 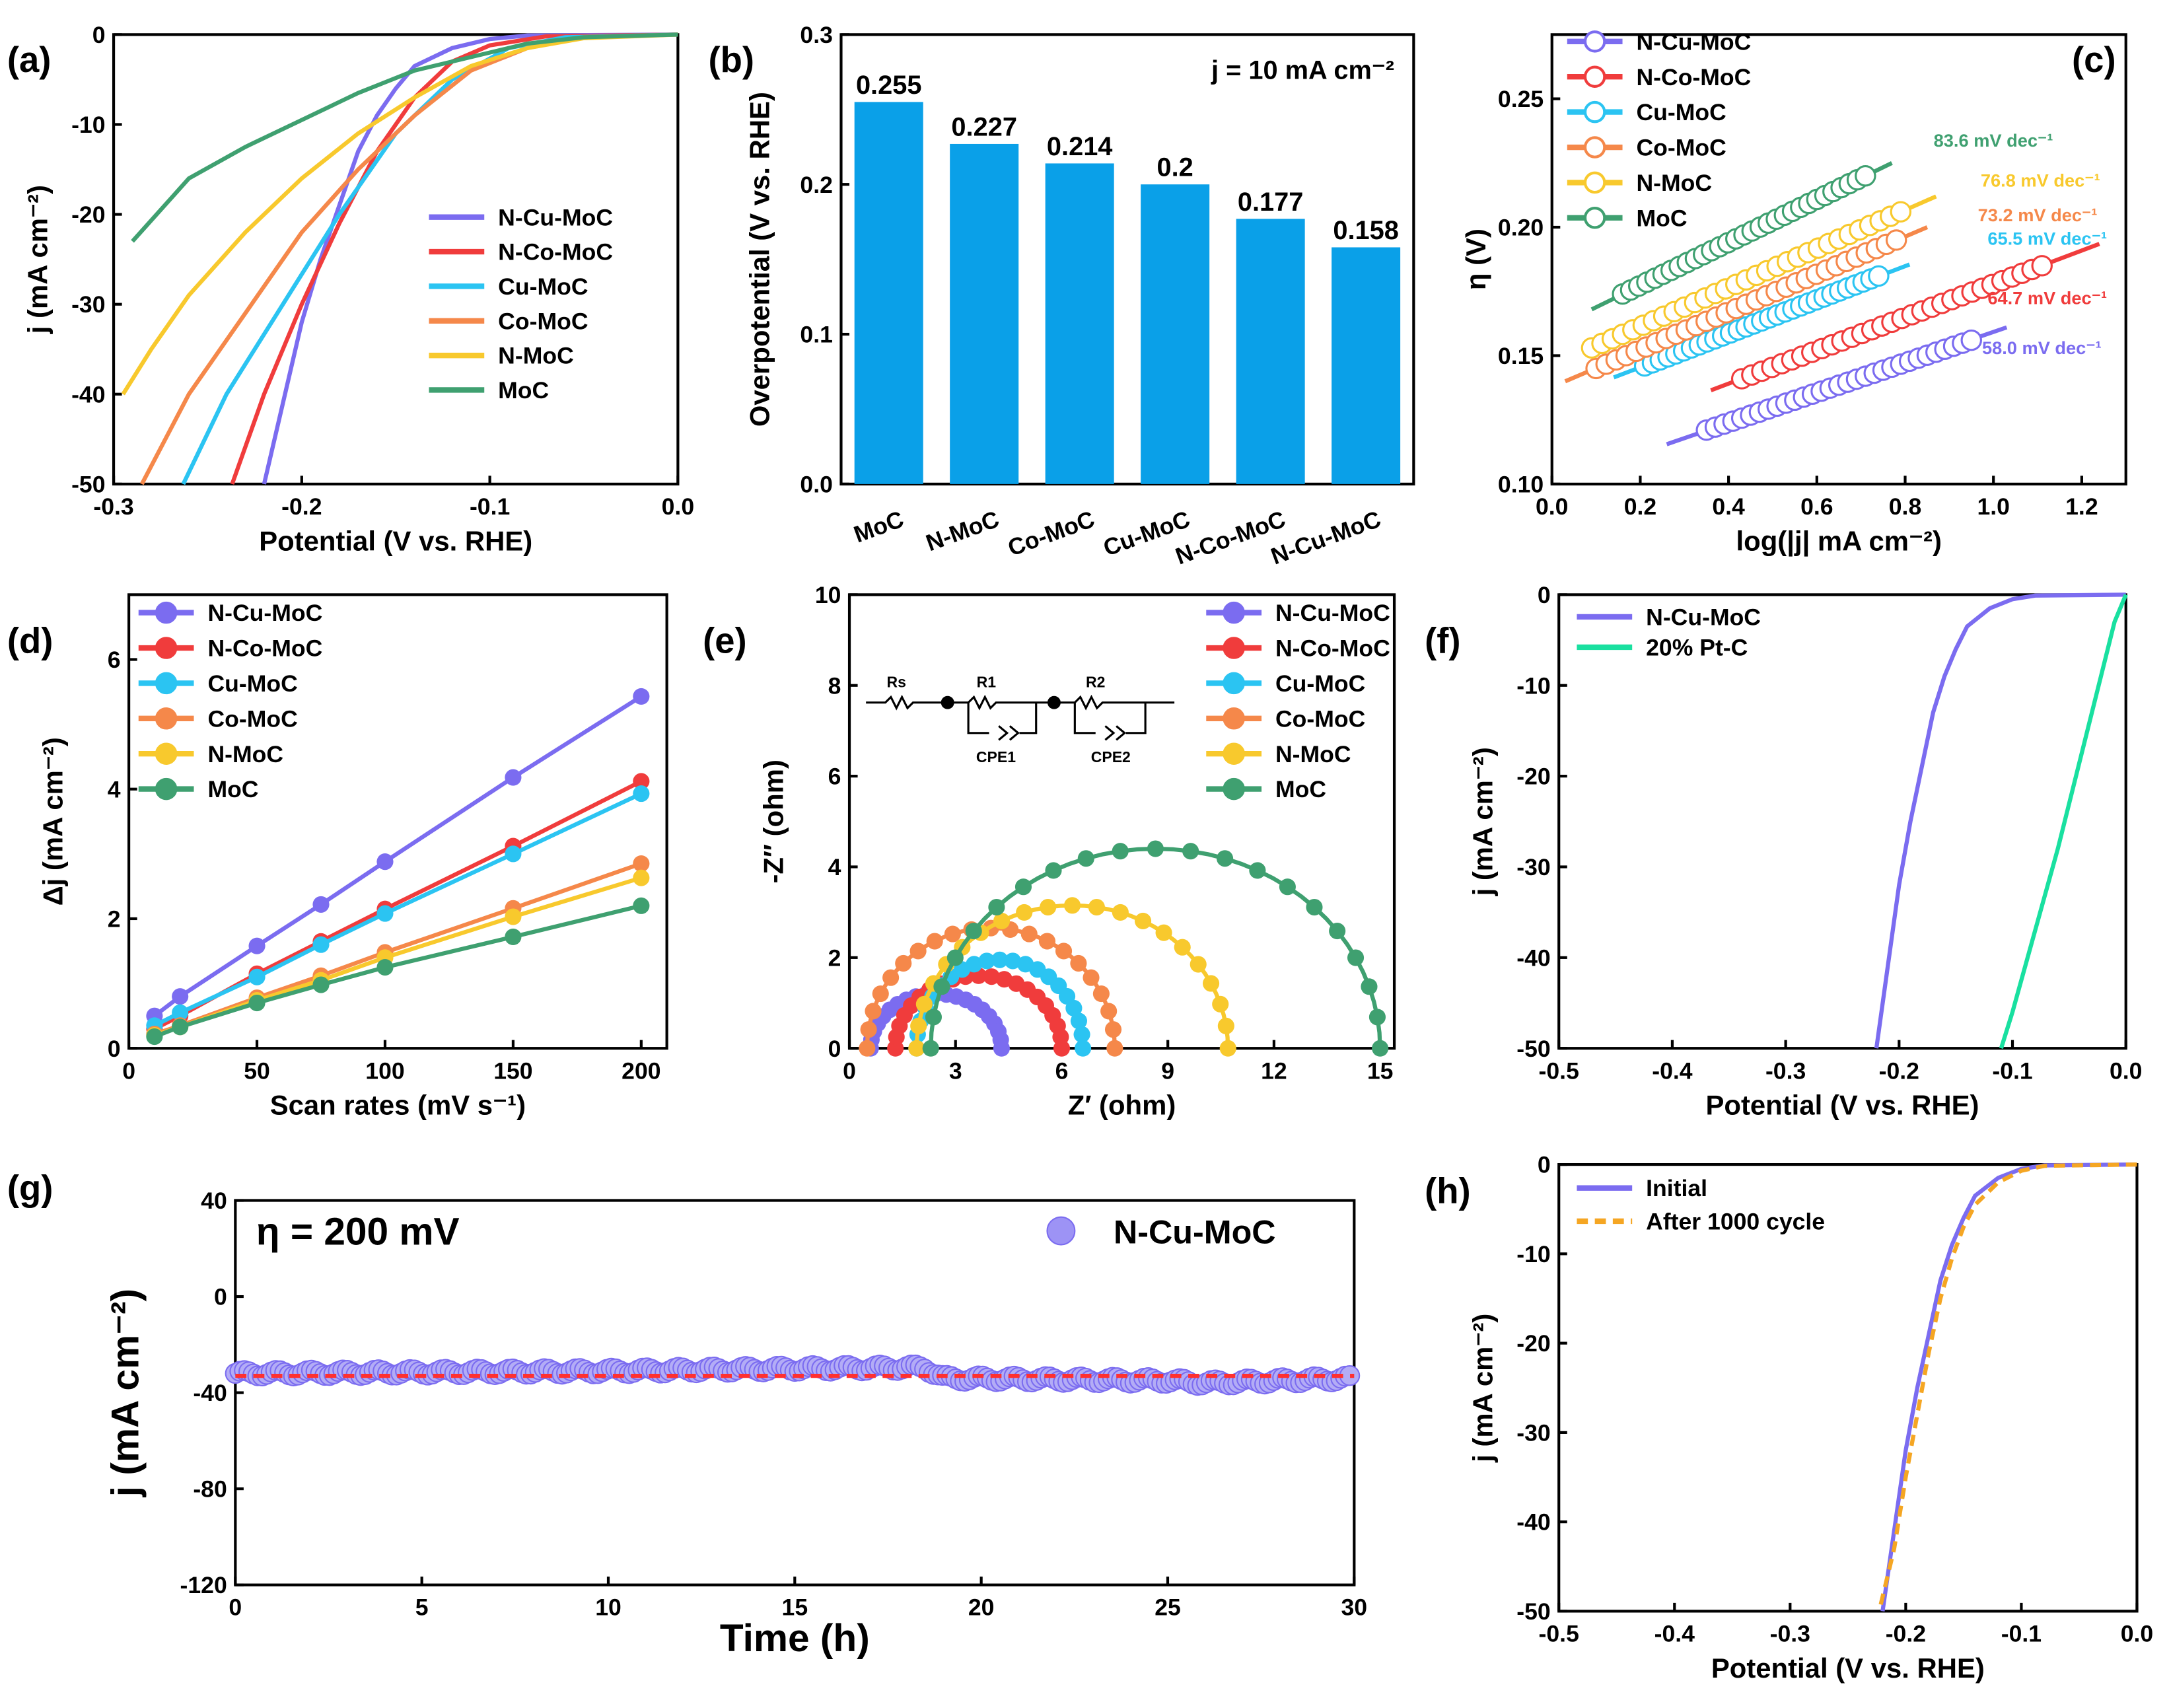 What do you see at coordinates (397, 821) in the screenshot?
I see `plot-frame` at bounding box center [397, 821].